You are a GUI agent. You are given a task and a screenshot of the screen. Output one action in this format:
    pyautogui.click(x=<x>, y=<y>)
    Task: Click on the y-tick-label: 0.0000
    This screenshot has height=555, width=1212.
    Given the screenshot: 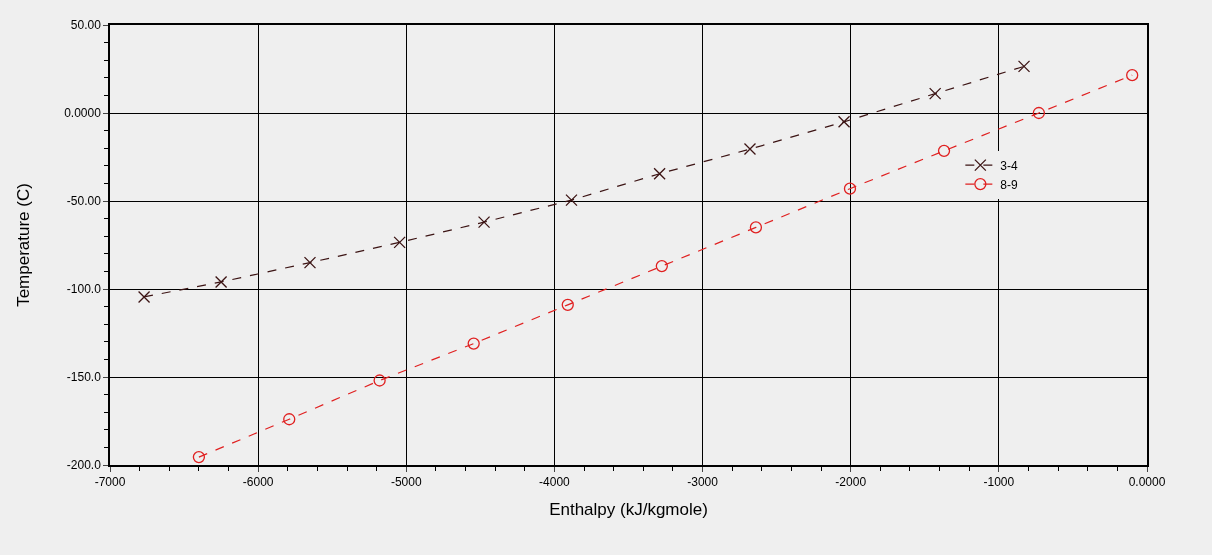 What is the action you would take?
    pyautogui.click(x=83, y=113)
    